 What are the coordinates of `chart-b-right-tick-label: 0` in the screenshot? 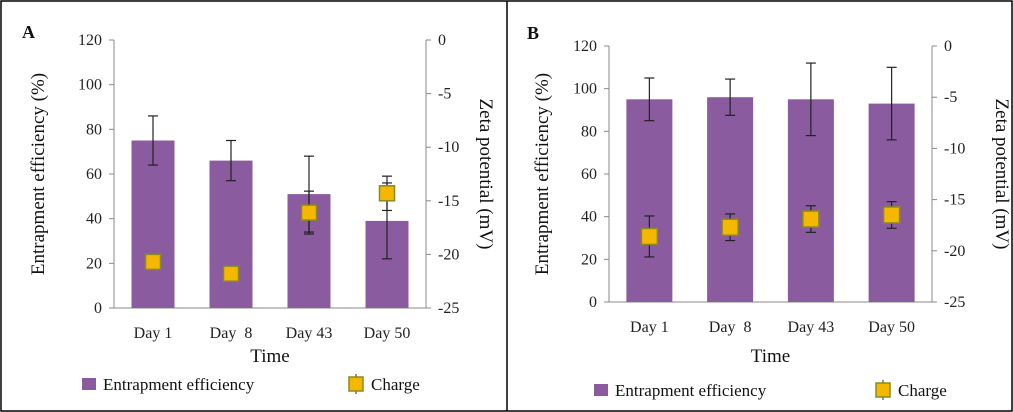 It's located at (948, 46).